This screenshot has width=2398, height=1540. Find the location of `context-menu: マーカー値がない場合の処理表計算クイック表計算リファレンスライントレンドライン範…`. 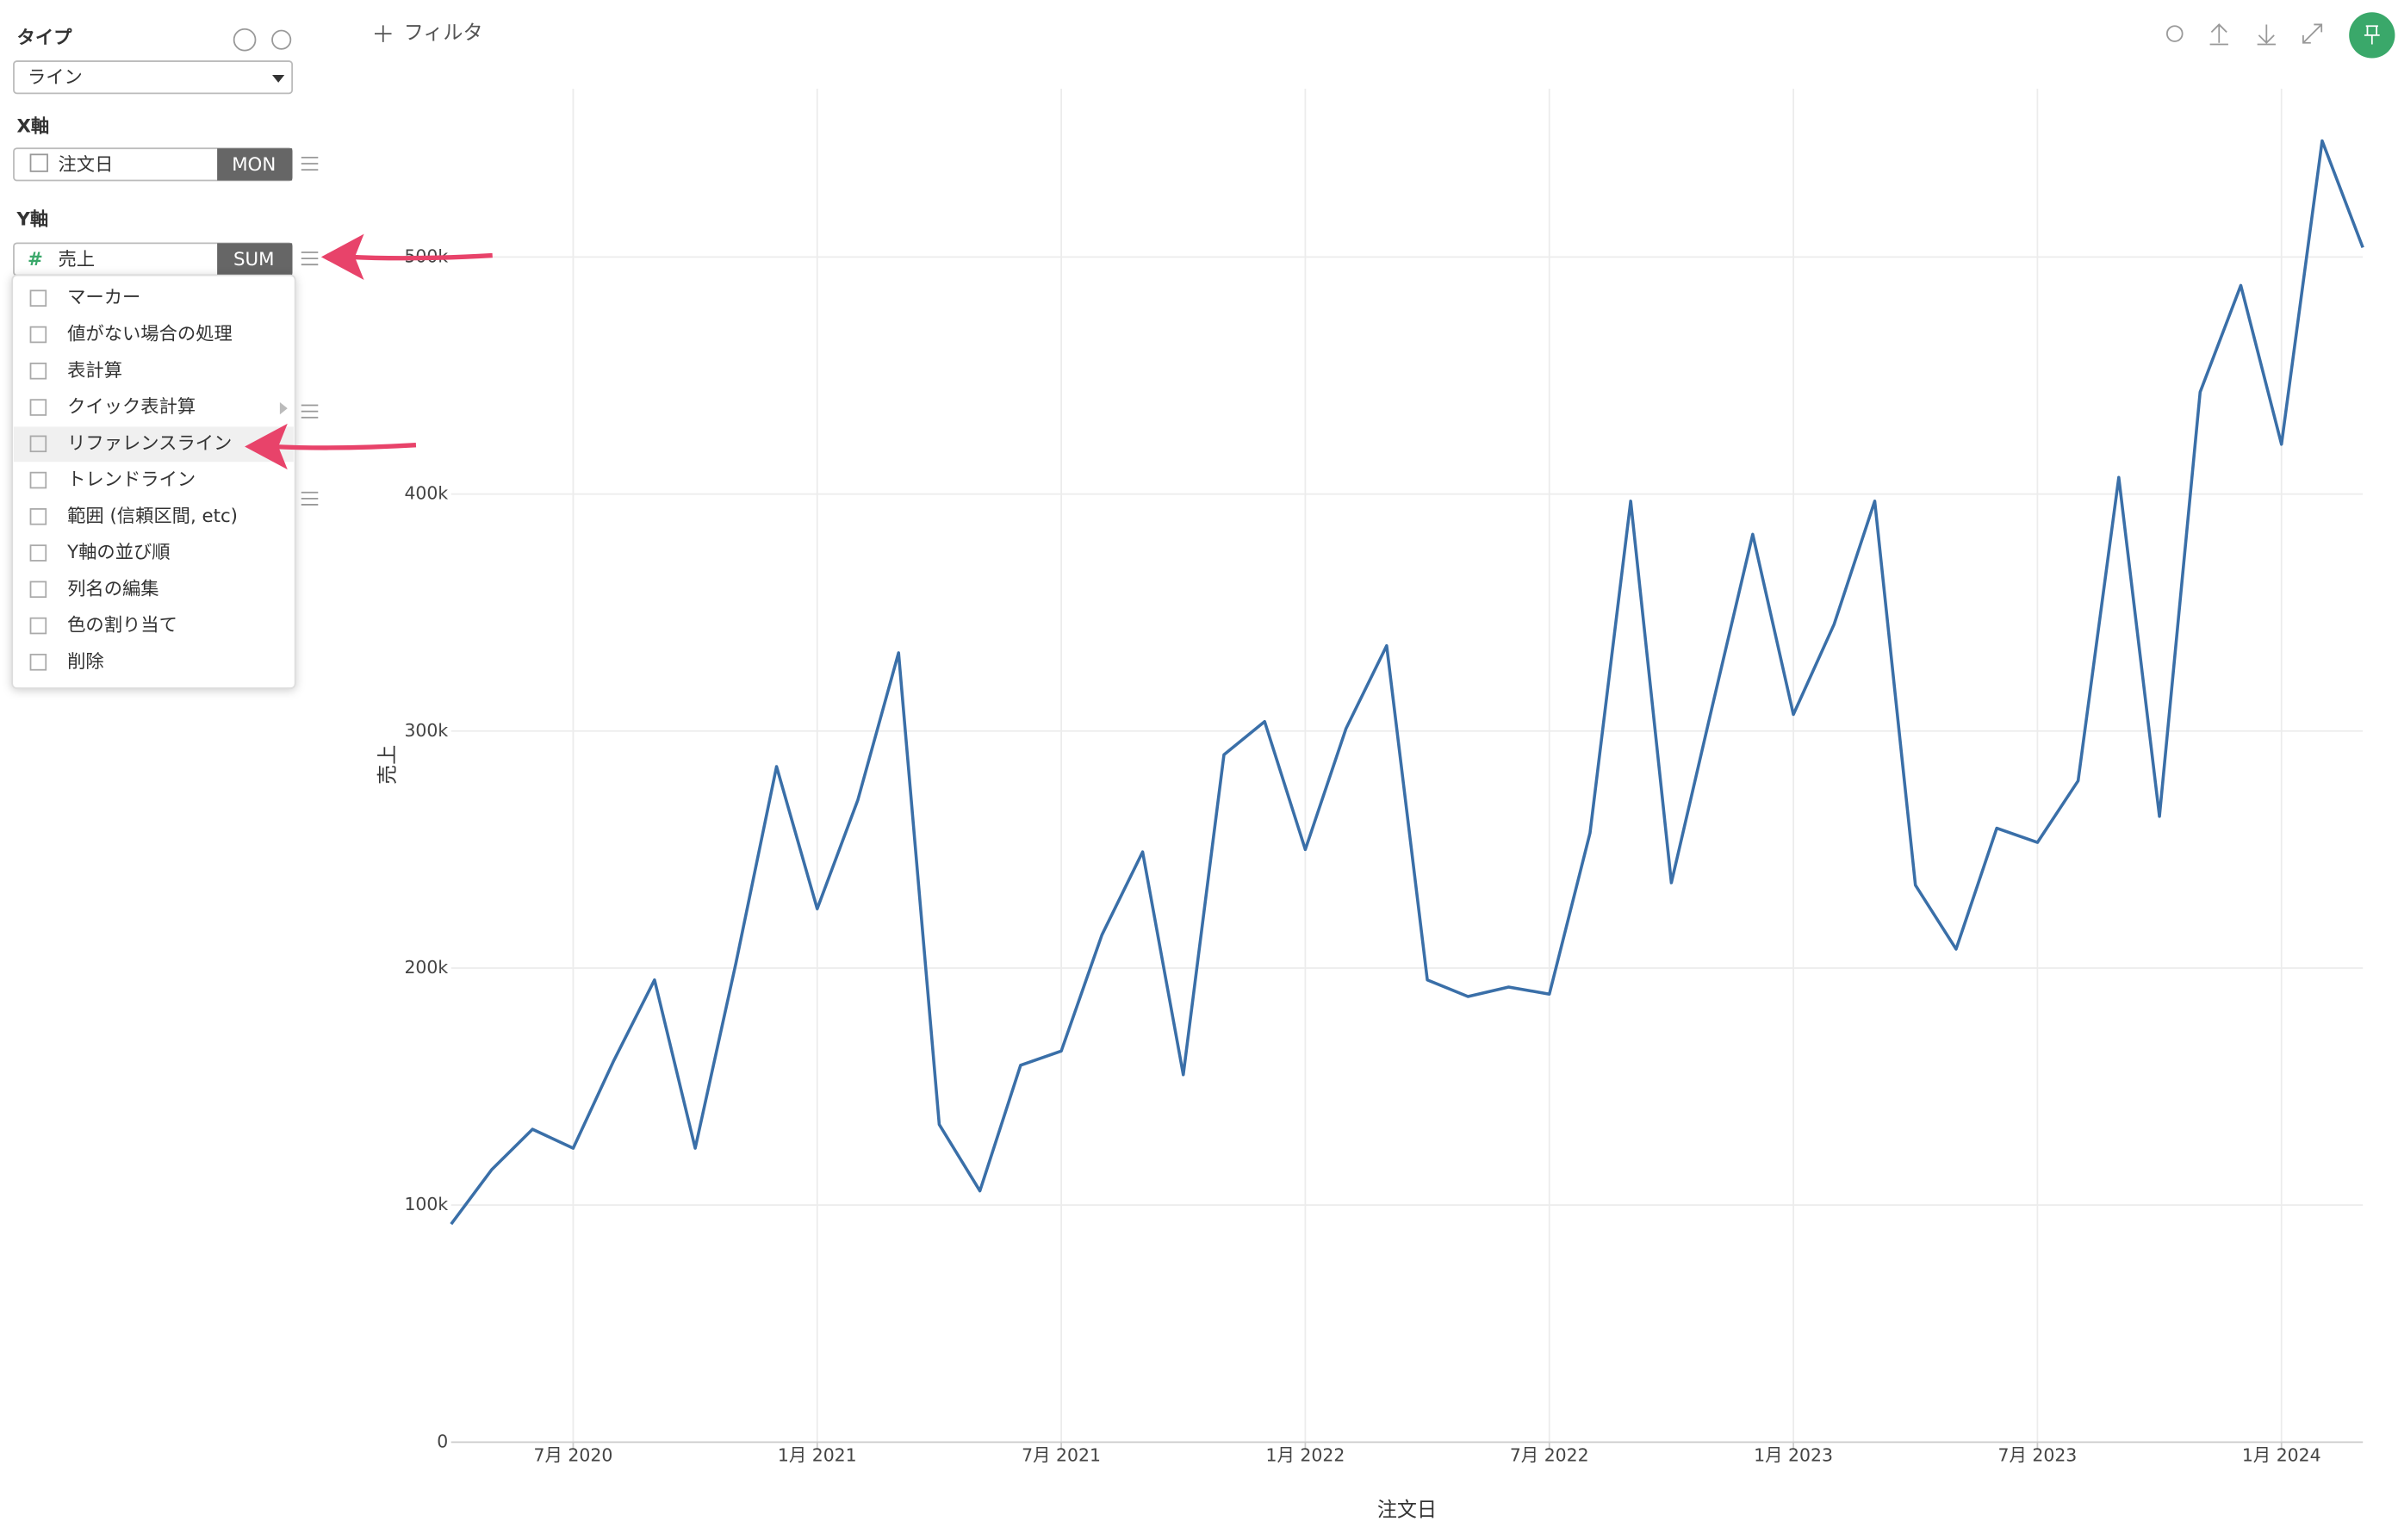

context-menu: マーカー値がない場合の処理表計算クイック表計算リファレンスライントレンドライン範… is located at coordinates (153, 482).